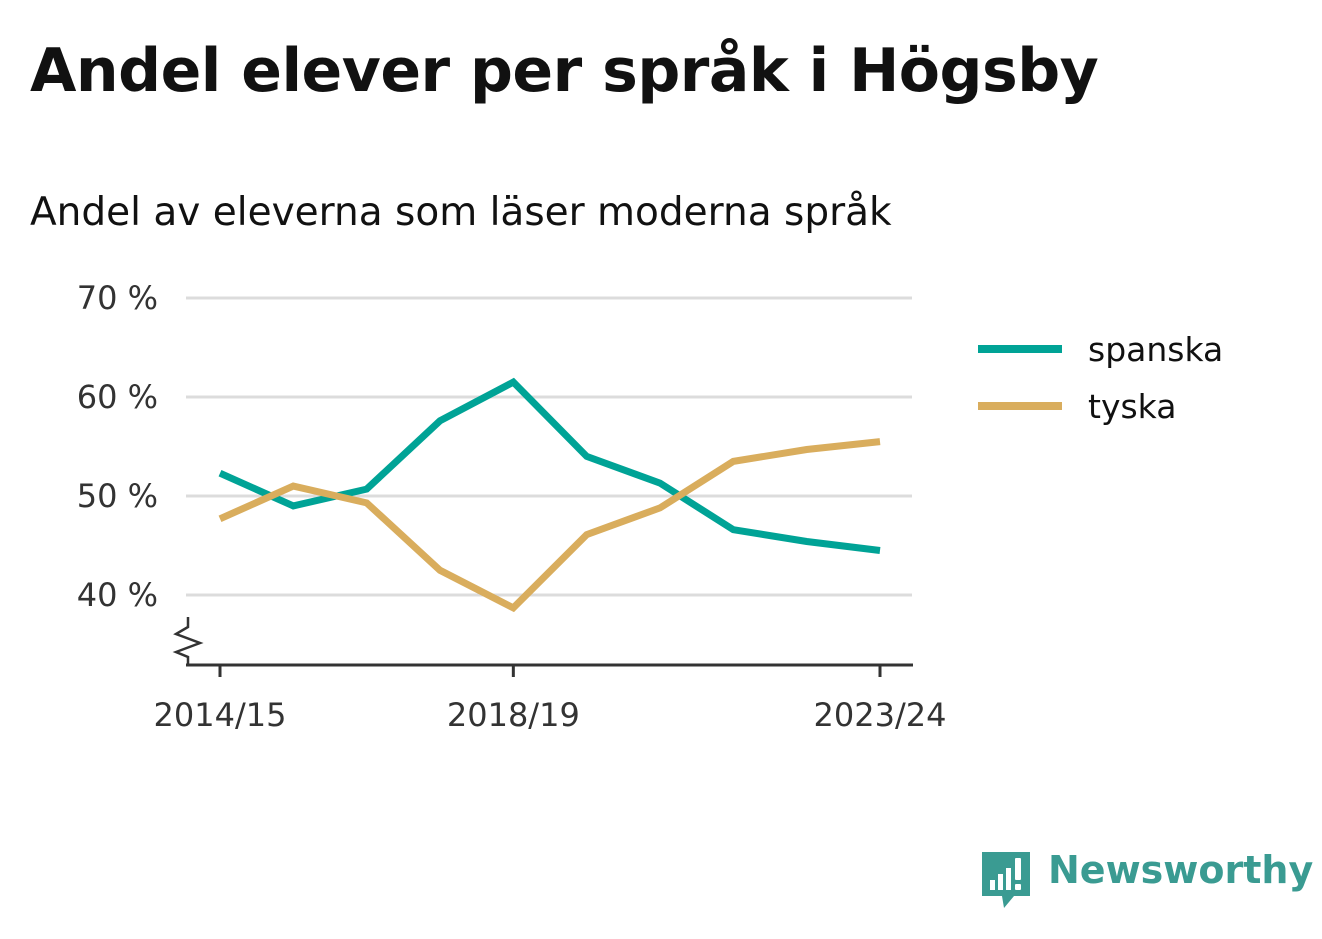 The image size is (1322, 939). I want to click on y-tick-label: 60 %, so click(117, 397).